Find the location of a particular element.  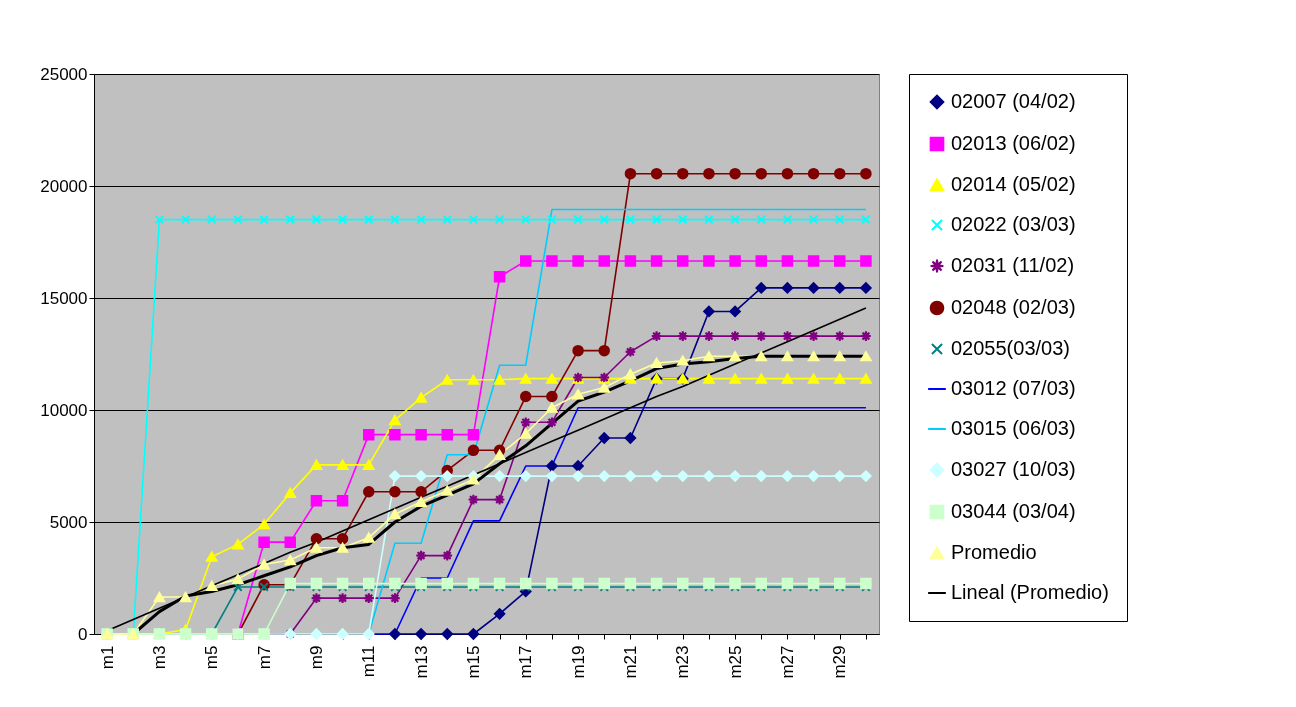

y-tick-label: 20000 is located at coordinates (64, 186).